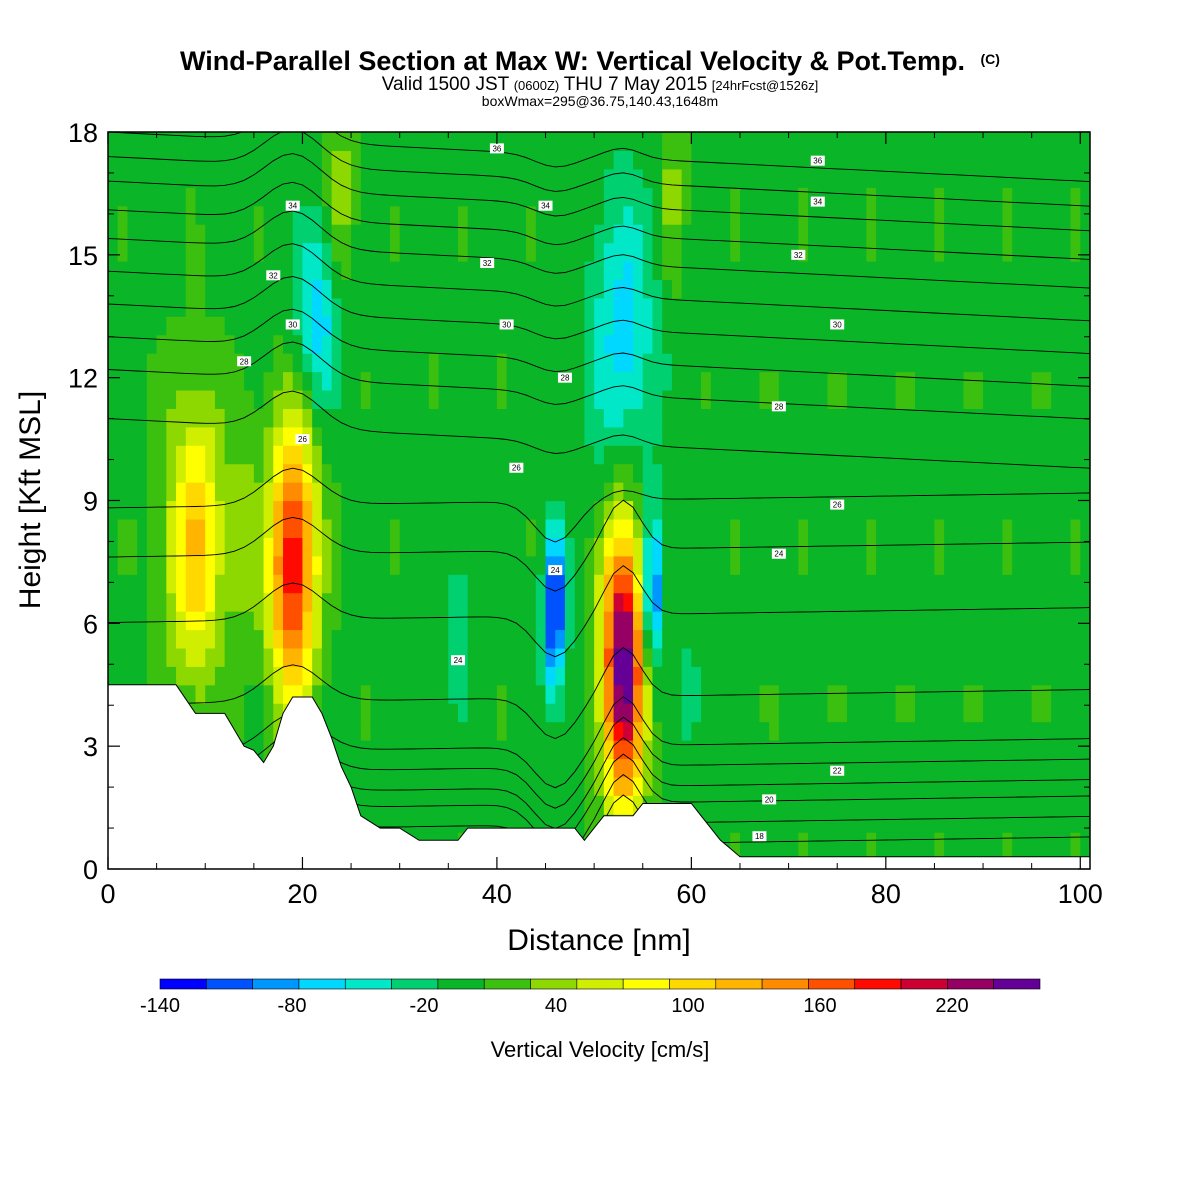  I want to click on y-tick-label: 9, so click(90, 502).